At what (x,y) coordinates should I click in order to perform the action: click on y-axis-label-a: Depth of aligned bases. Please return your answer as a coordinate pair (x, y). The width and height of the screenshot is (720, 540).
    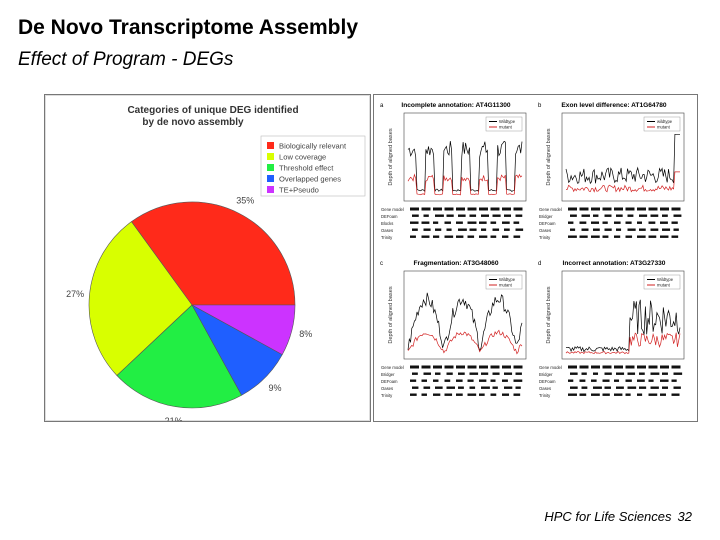
    Looking at the image, I should click on (391, 156).